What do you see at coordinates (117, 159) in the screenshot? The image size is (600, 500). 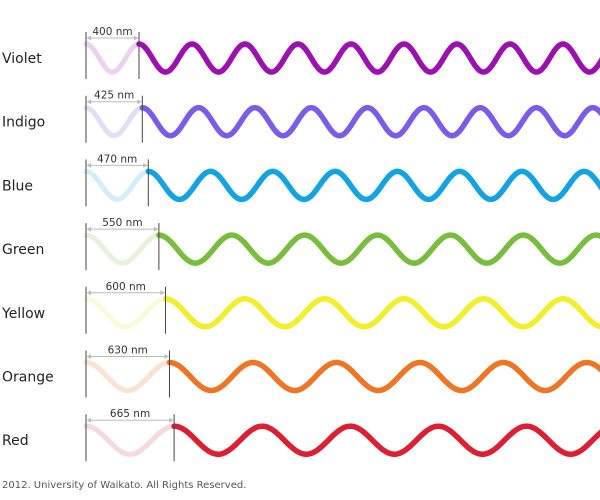 I see `wavelength-label: 470 nm` at bounding box center [117, 159].